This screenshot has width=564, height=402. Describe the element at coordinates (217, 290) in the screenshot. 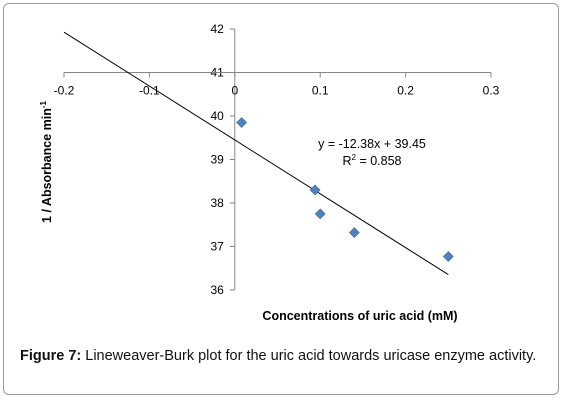

I see `y-tick-label: 36` at that location.